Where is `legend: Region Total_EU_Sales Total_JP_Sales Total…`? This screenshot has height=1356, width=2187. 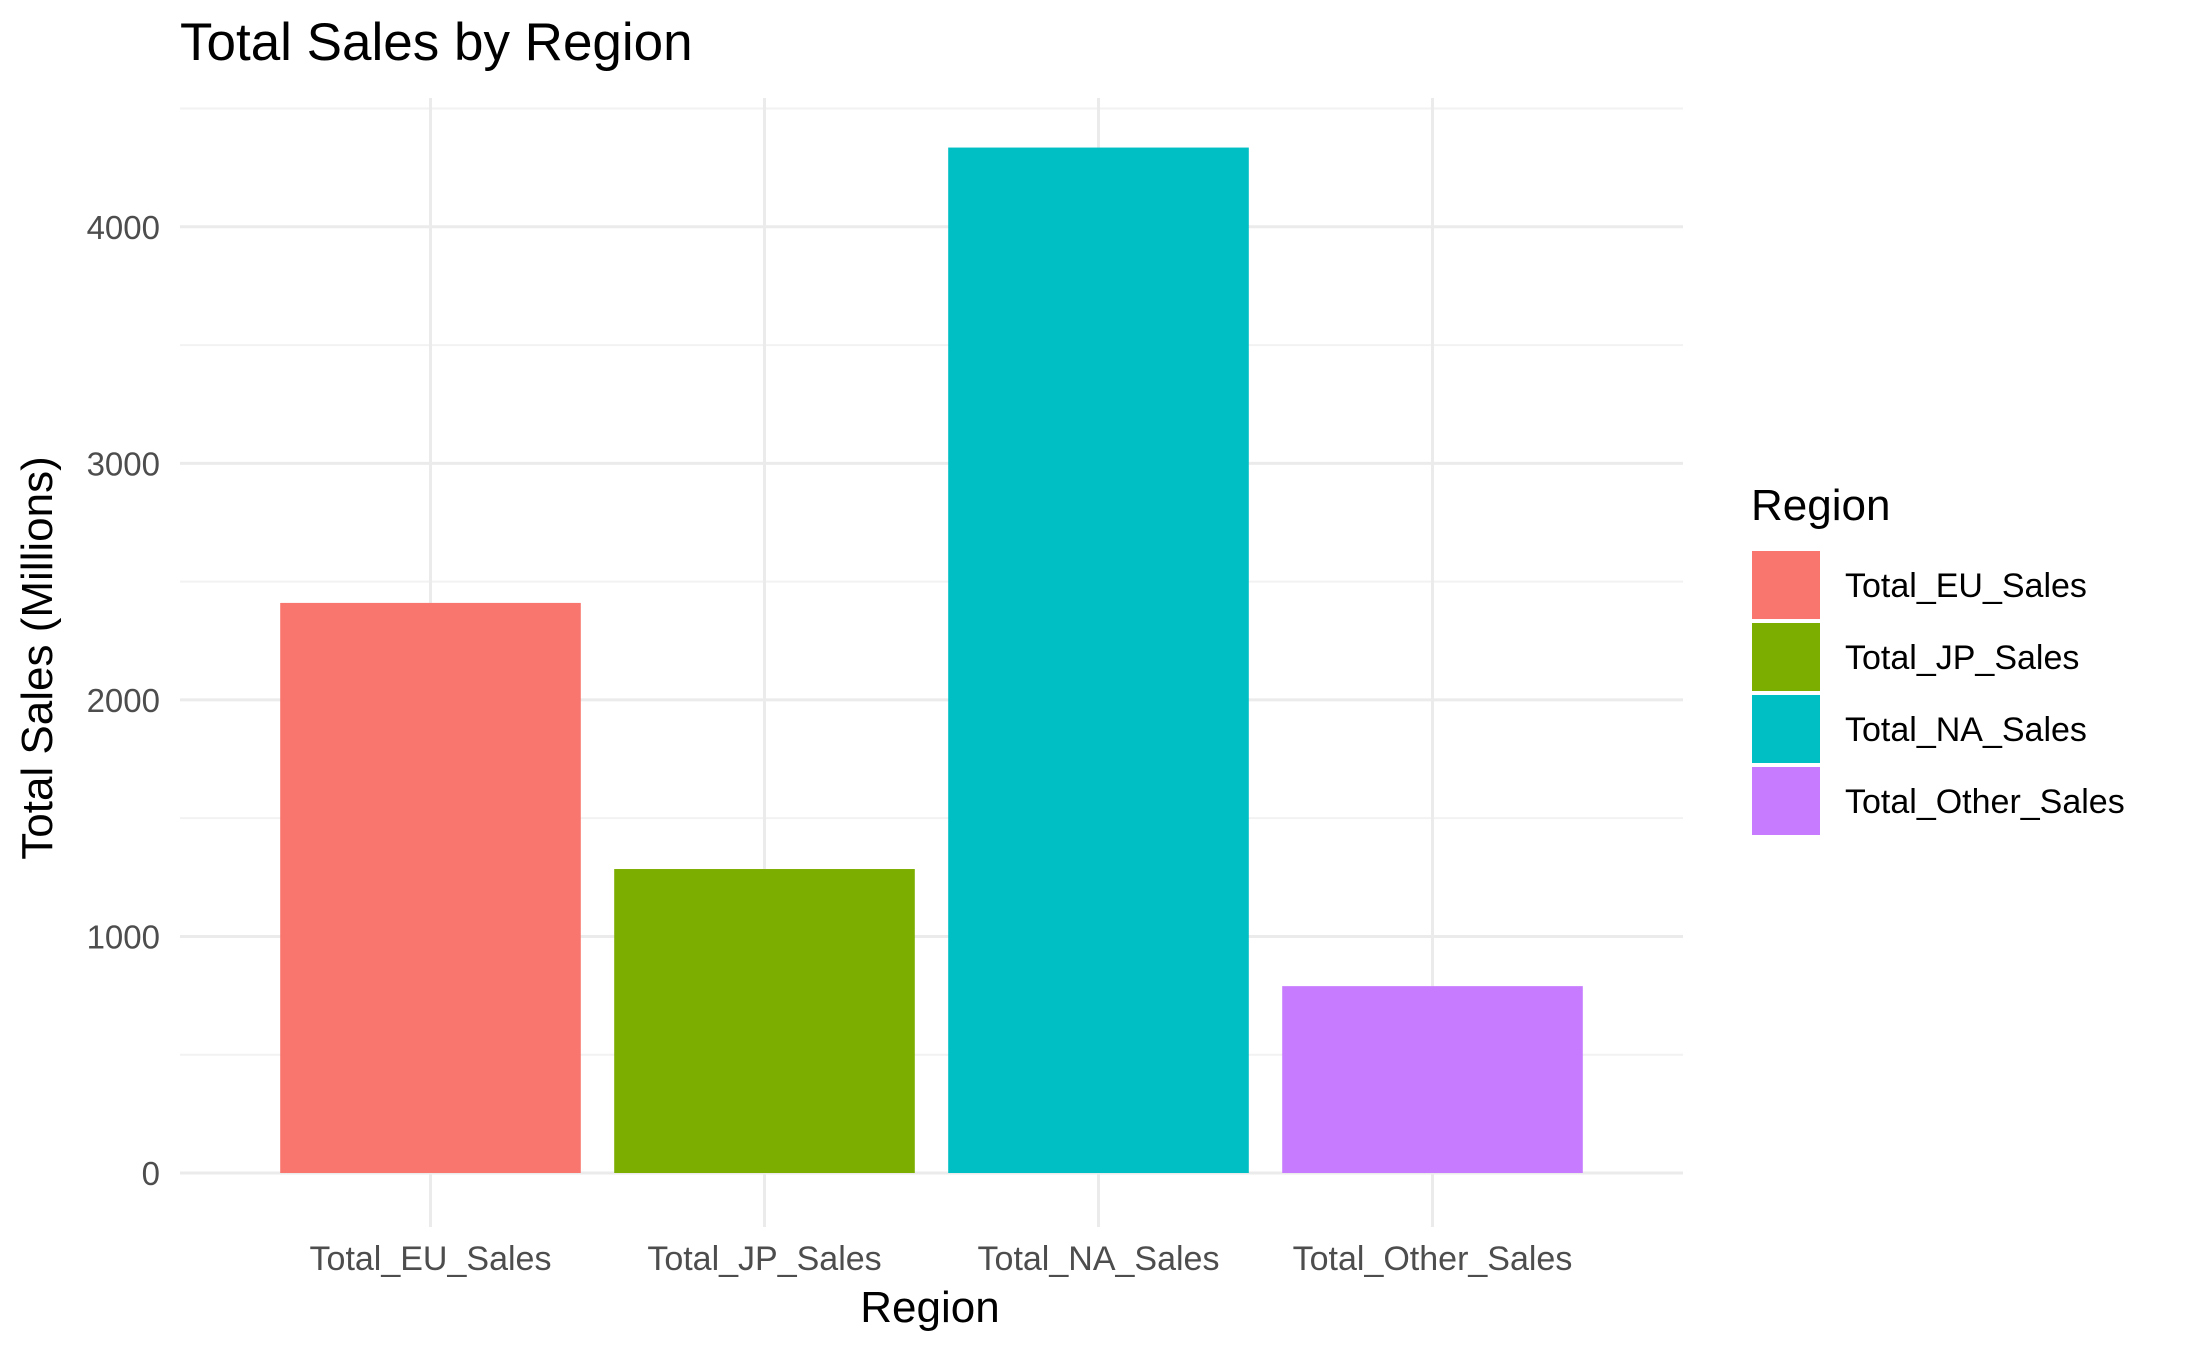 legend: Region Total_EU_Sales Total_JP_Sales Total… is located at coordinates (1938, 658).